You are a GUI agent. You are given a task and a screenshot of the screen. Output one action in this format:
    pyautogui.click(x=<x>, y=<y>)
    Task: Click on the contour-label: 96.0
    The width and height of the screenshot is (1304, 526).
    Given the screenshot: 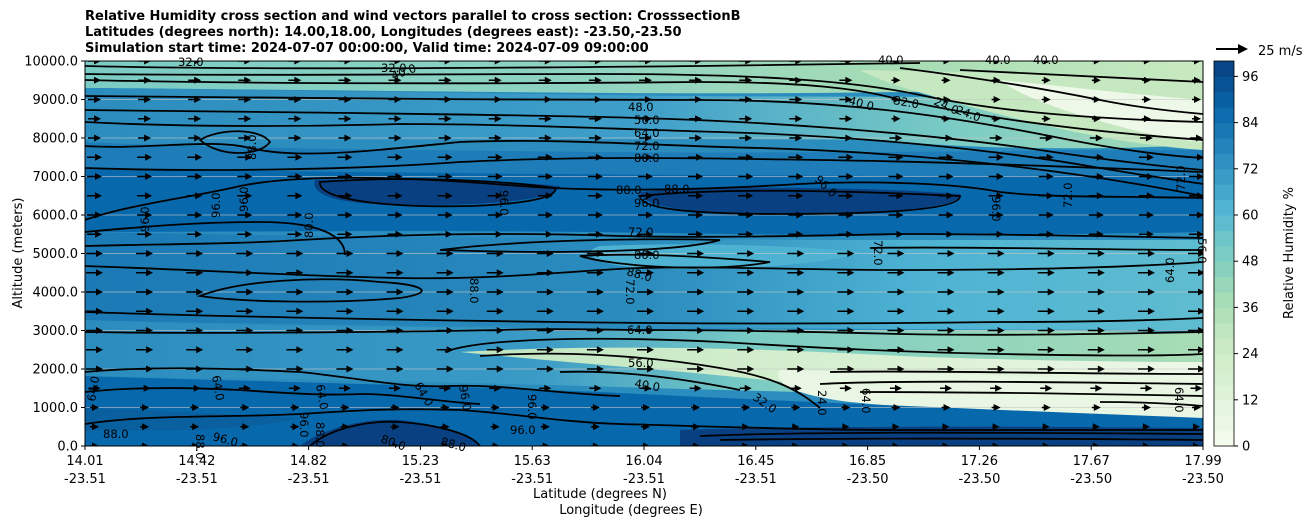 What is the action you would take?
    pyautogui.click(x=532, y=407)
    